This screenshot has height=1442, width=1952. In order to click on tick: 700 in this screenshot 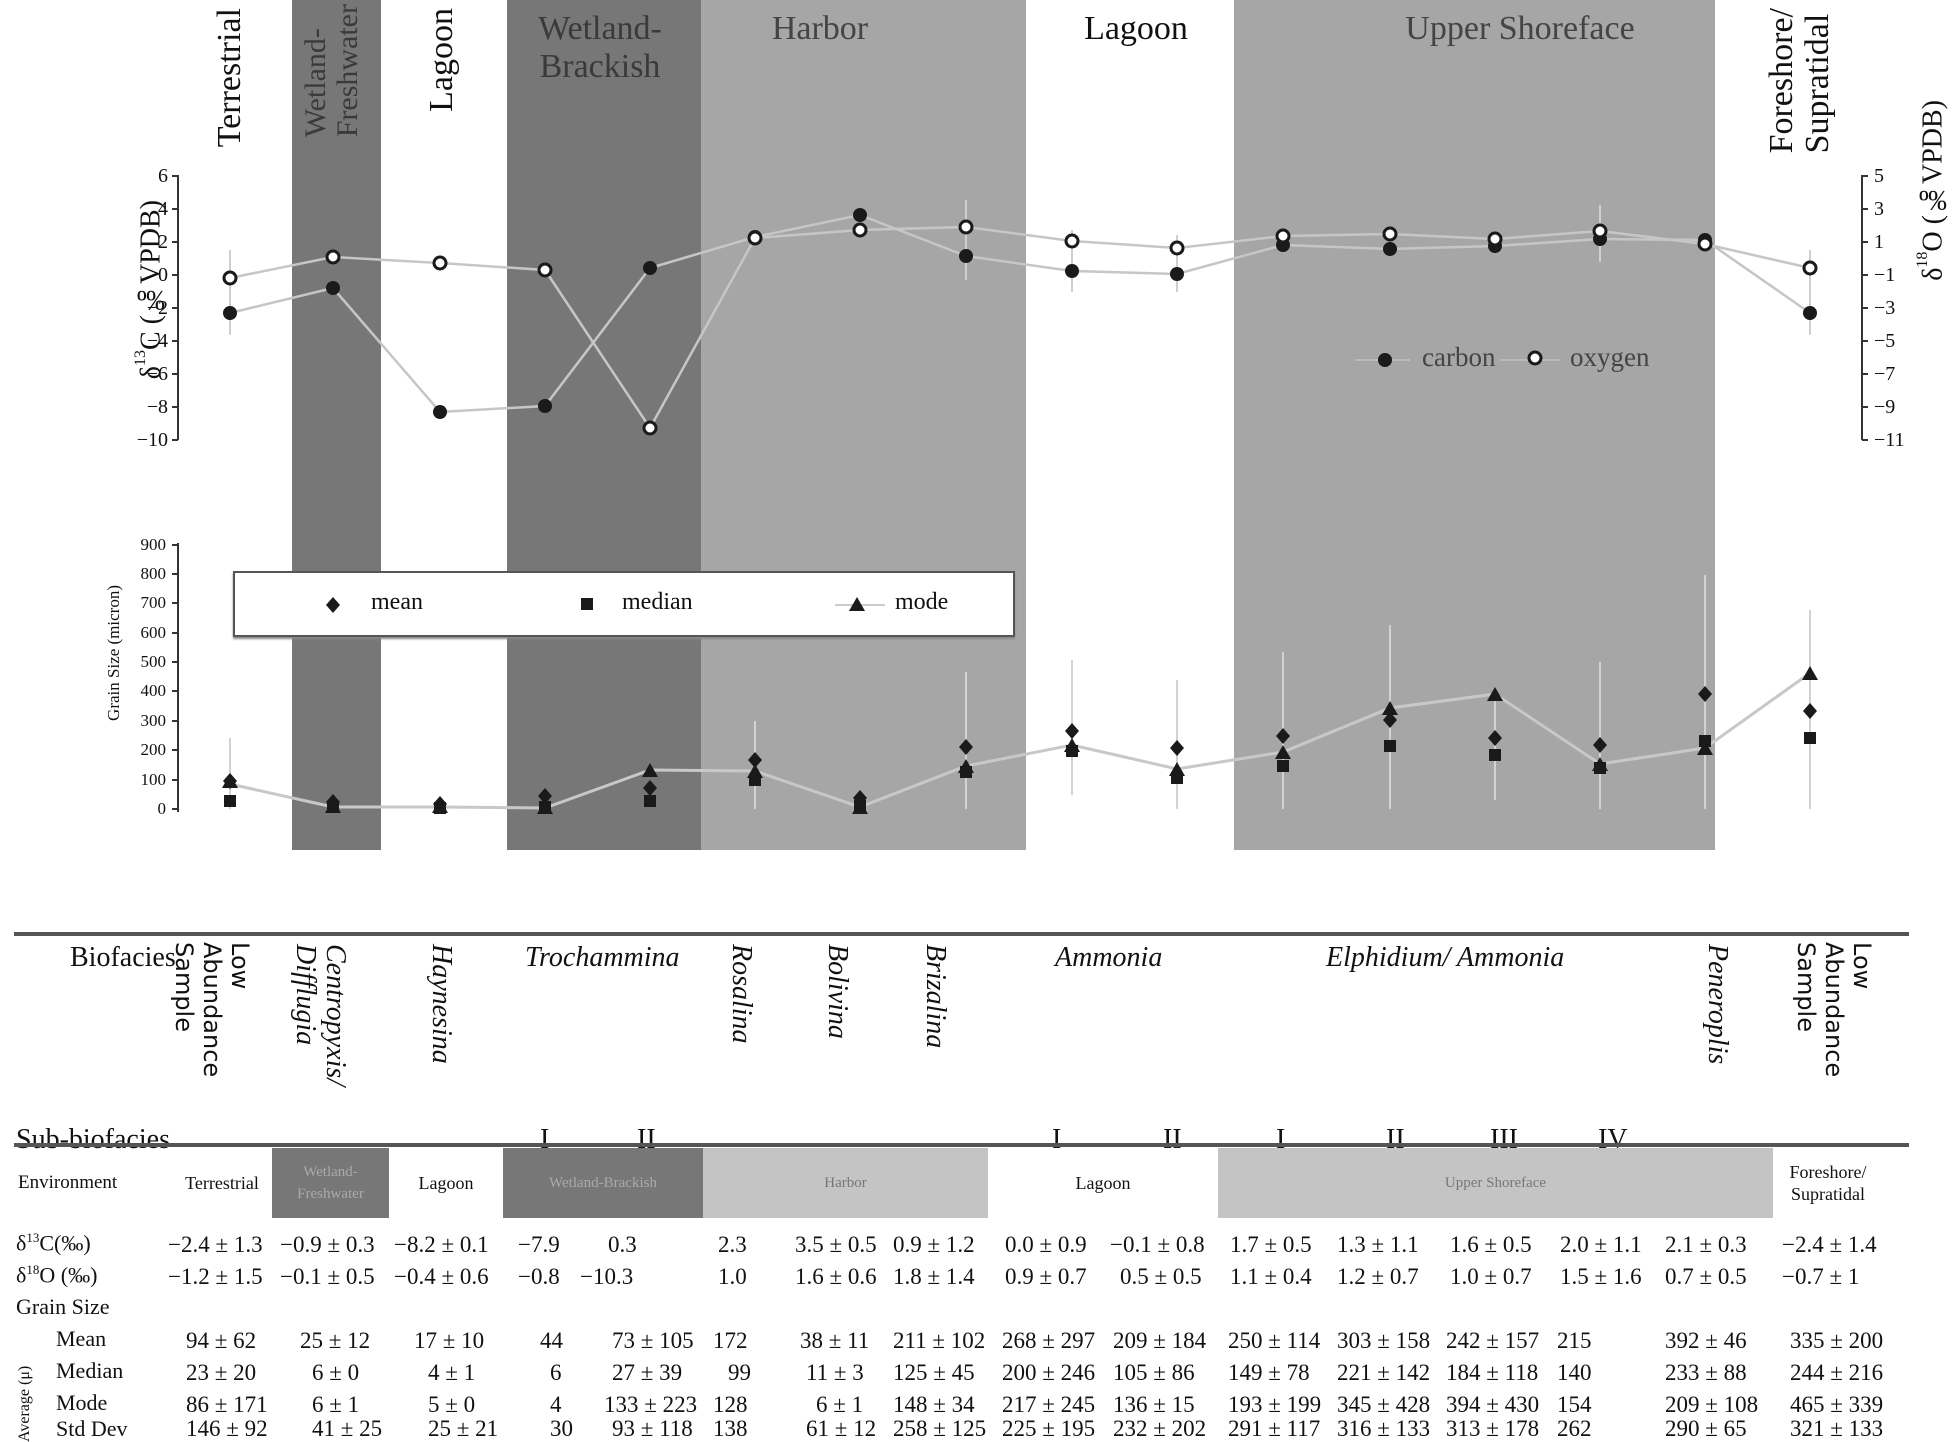, I will do `click(153, 602)`.